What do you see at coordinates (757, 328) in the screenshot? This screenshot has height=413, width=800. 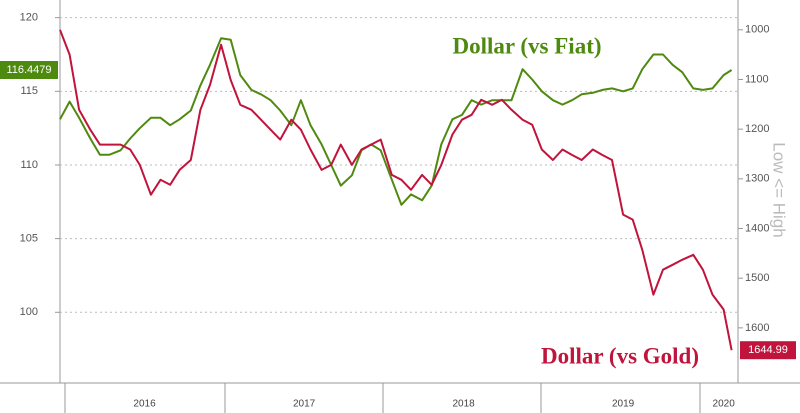 I see `y2-tick-label: 1600` at bounding box center [757, 328].